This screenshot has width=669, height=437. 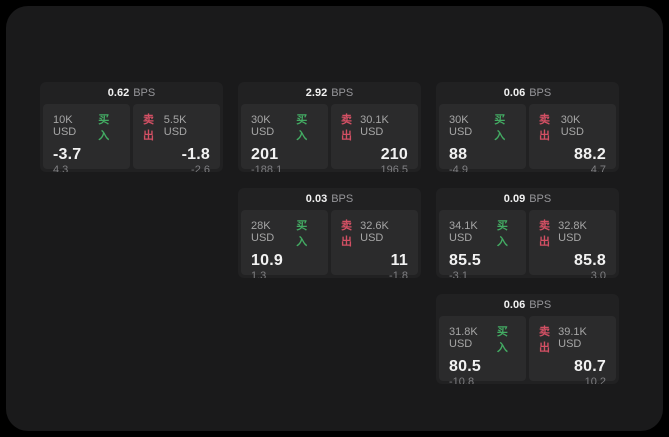 I want to click on quote-card: 0.62 BPS 10K USD 买入 -3.7 4.3 卖出 5.5K USD, so click(x=131, y=127).